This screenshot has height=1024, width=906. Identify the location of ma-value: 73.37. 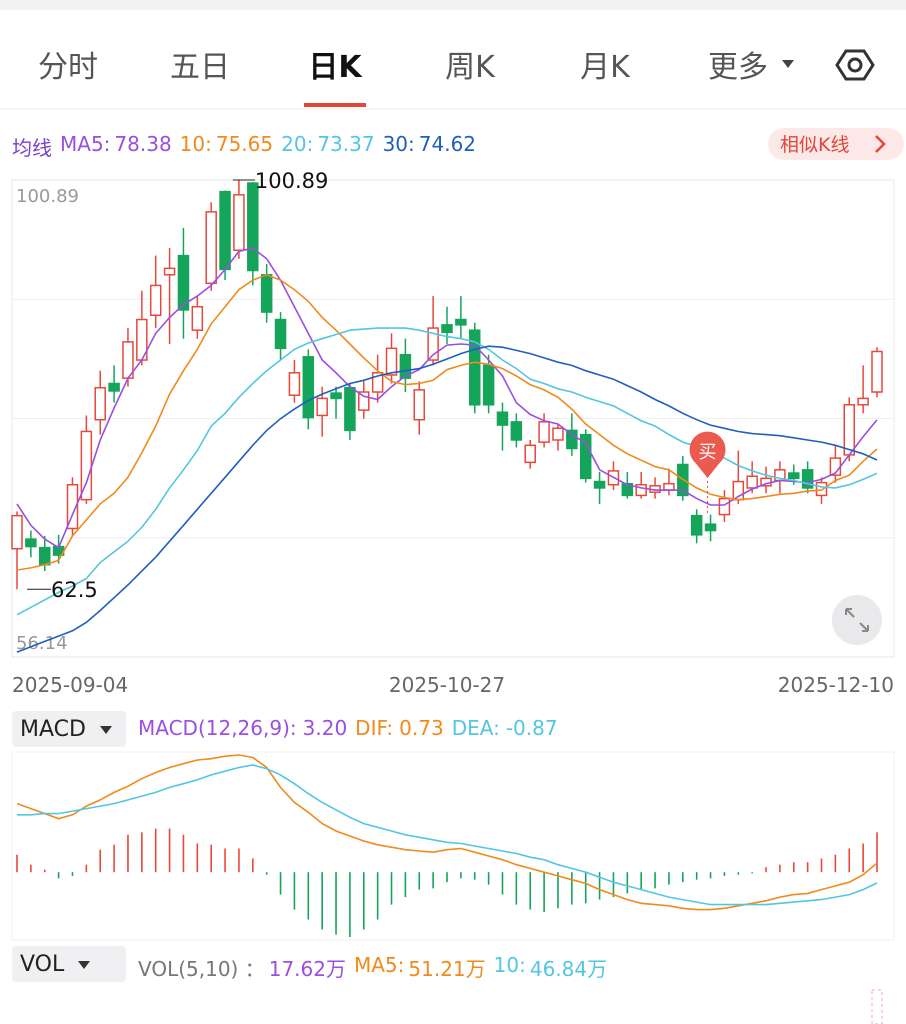
(346, 144).